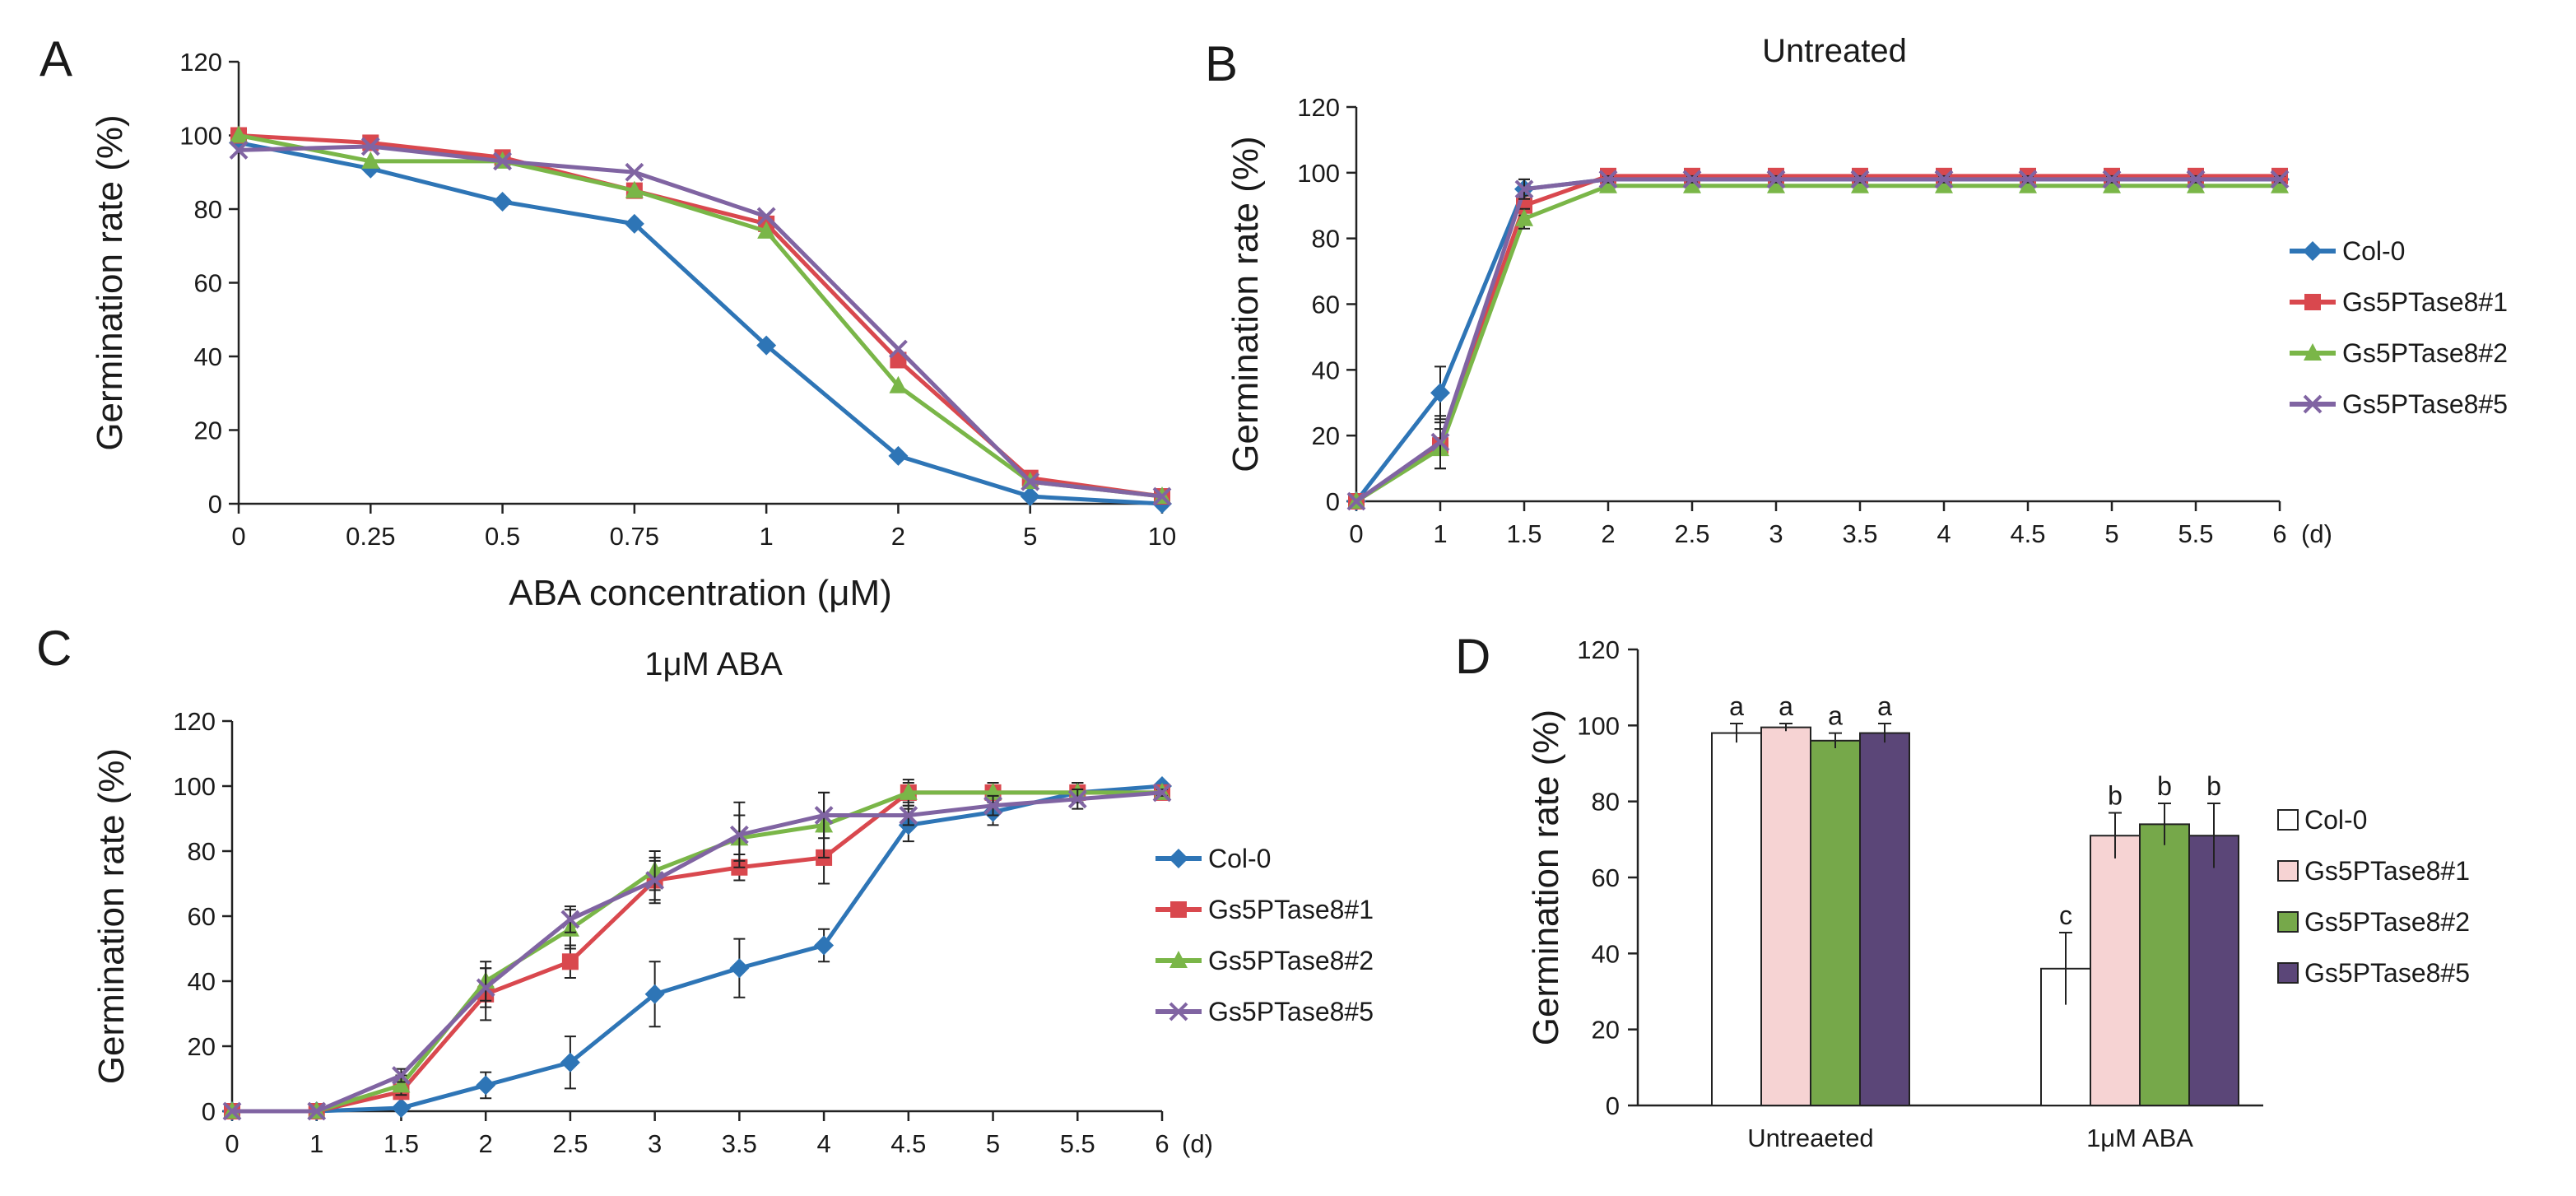 This screenshot has height=1196, width=2576. Describe the element at coordinates (54, 648) in the screenshot. I see `panel-letter: C` at that location.